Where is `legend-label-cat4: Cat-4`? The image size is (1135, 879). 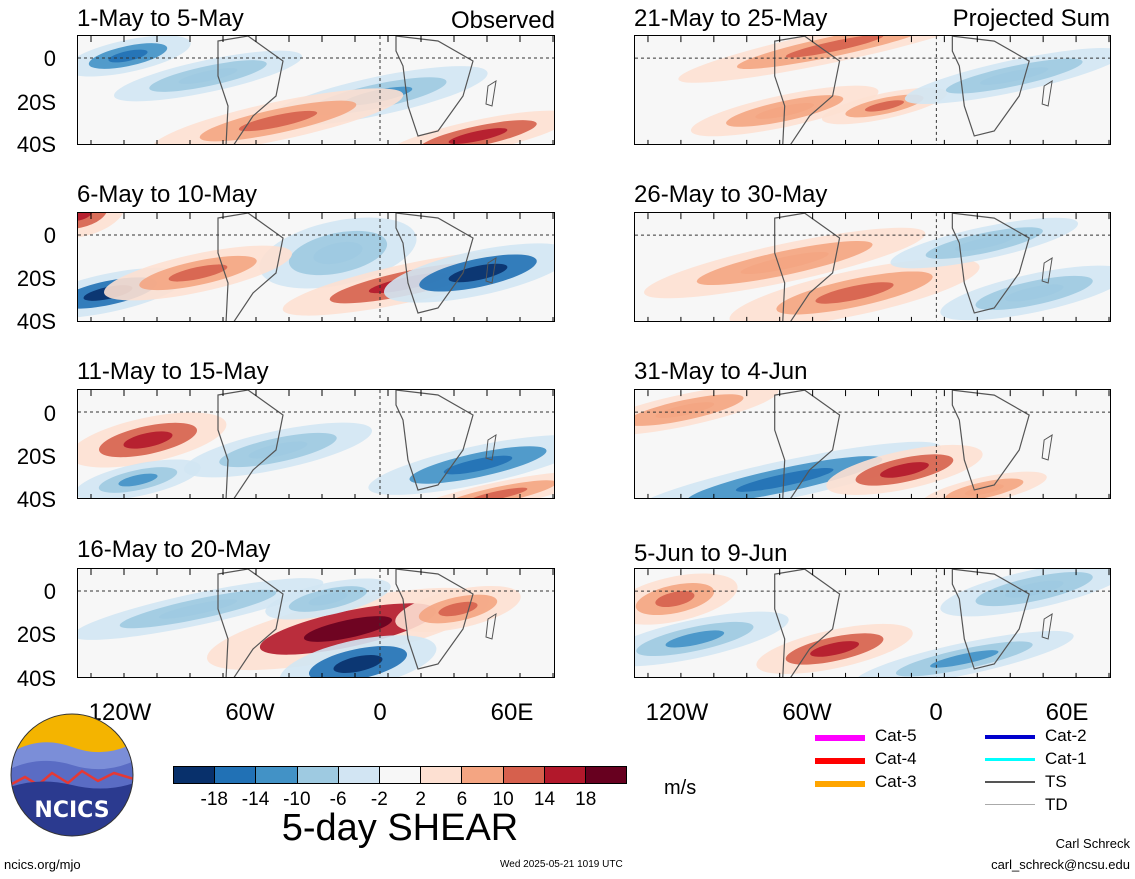 legend-label-cat4: Cat-4 is located at coordinates (896, 758).